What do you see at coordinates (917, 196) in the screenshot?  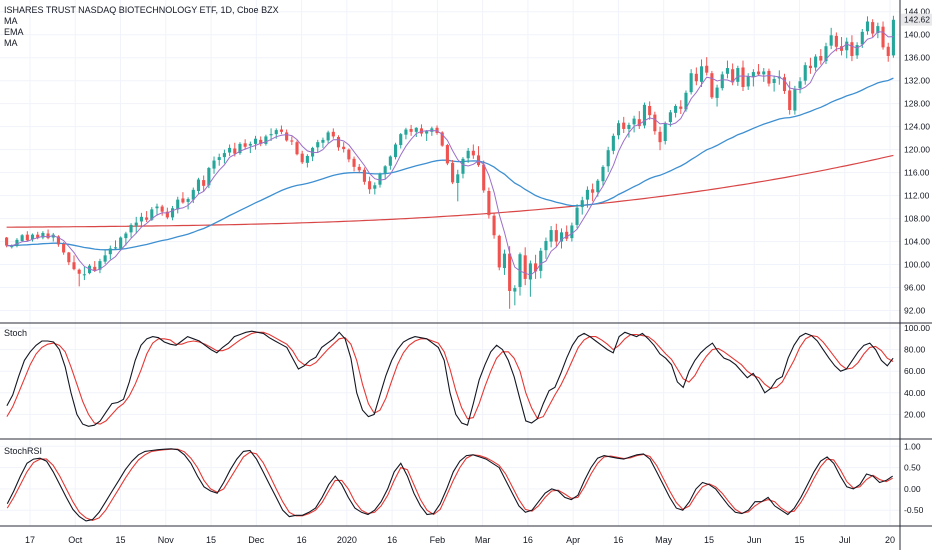 I see `price-tick-label: 112.00` at bounding box center [917, 196].